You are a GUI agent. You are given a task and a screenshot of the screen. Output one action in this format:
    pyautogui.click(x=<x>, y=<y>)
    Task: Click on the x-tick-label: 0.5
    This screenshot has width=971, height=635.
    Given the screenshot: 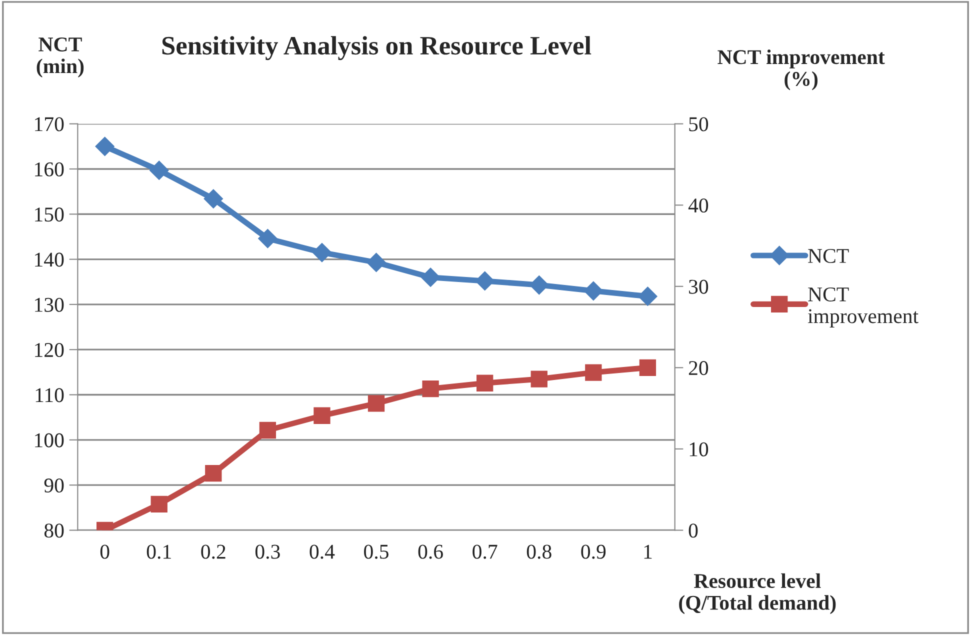 What is the action you would take?
    pyautogui.click(x=376, y=551)
    